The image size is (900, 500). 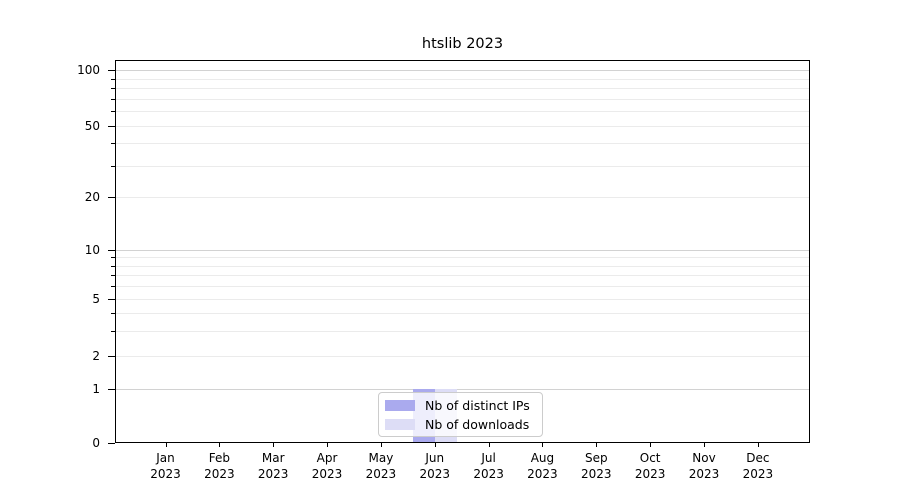 What do you see at coordinates (435, 458) in the screenshot?
I see `x-tick-month: Jun` at bounding box center [435, 458].